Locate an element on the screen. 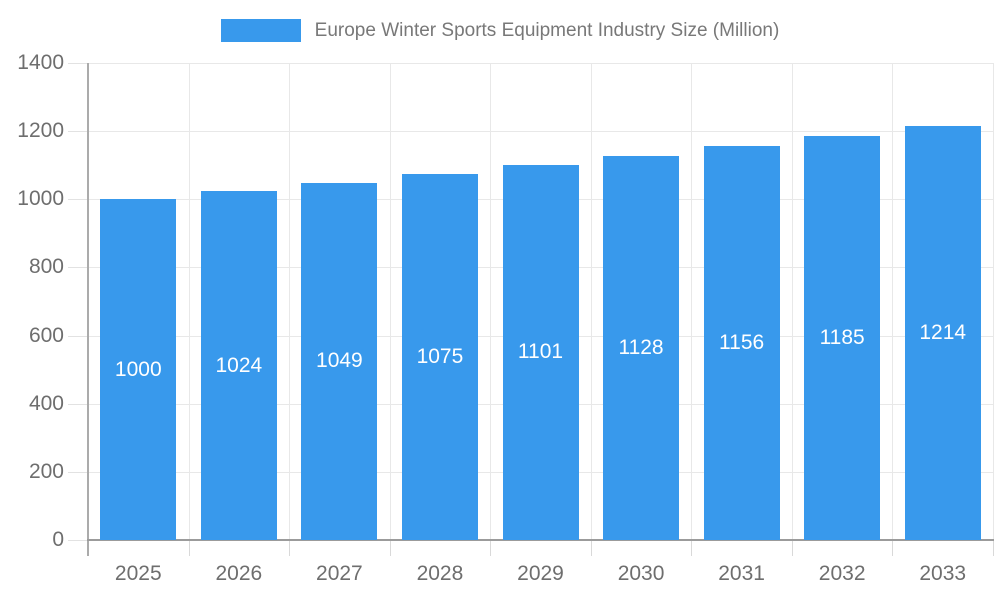  bar-value-label: 1000 is located at coordinates (138, 369).